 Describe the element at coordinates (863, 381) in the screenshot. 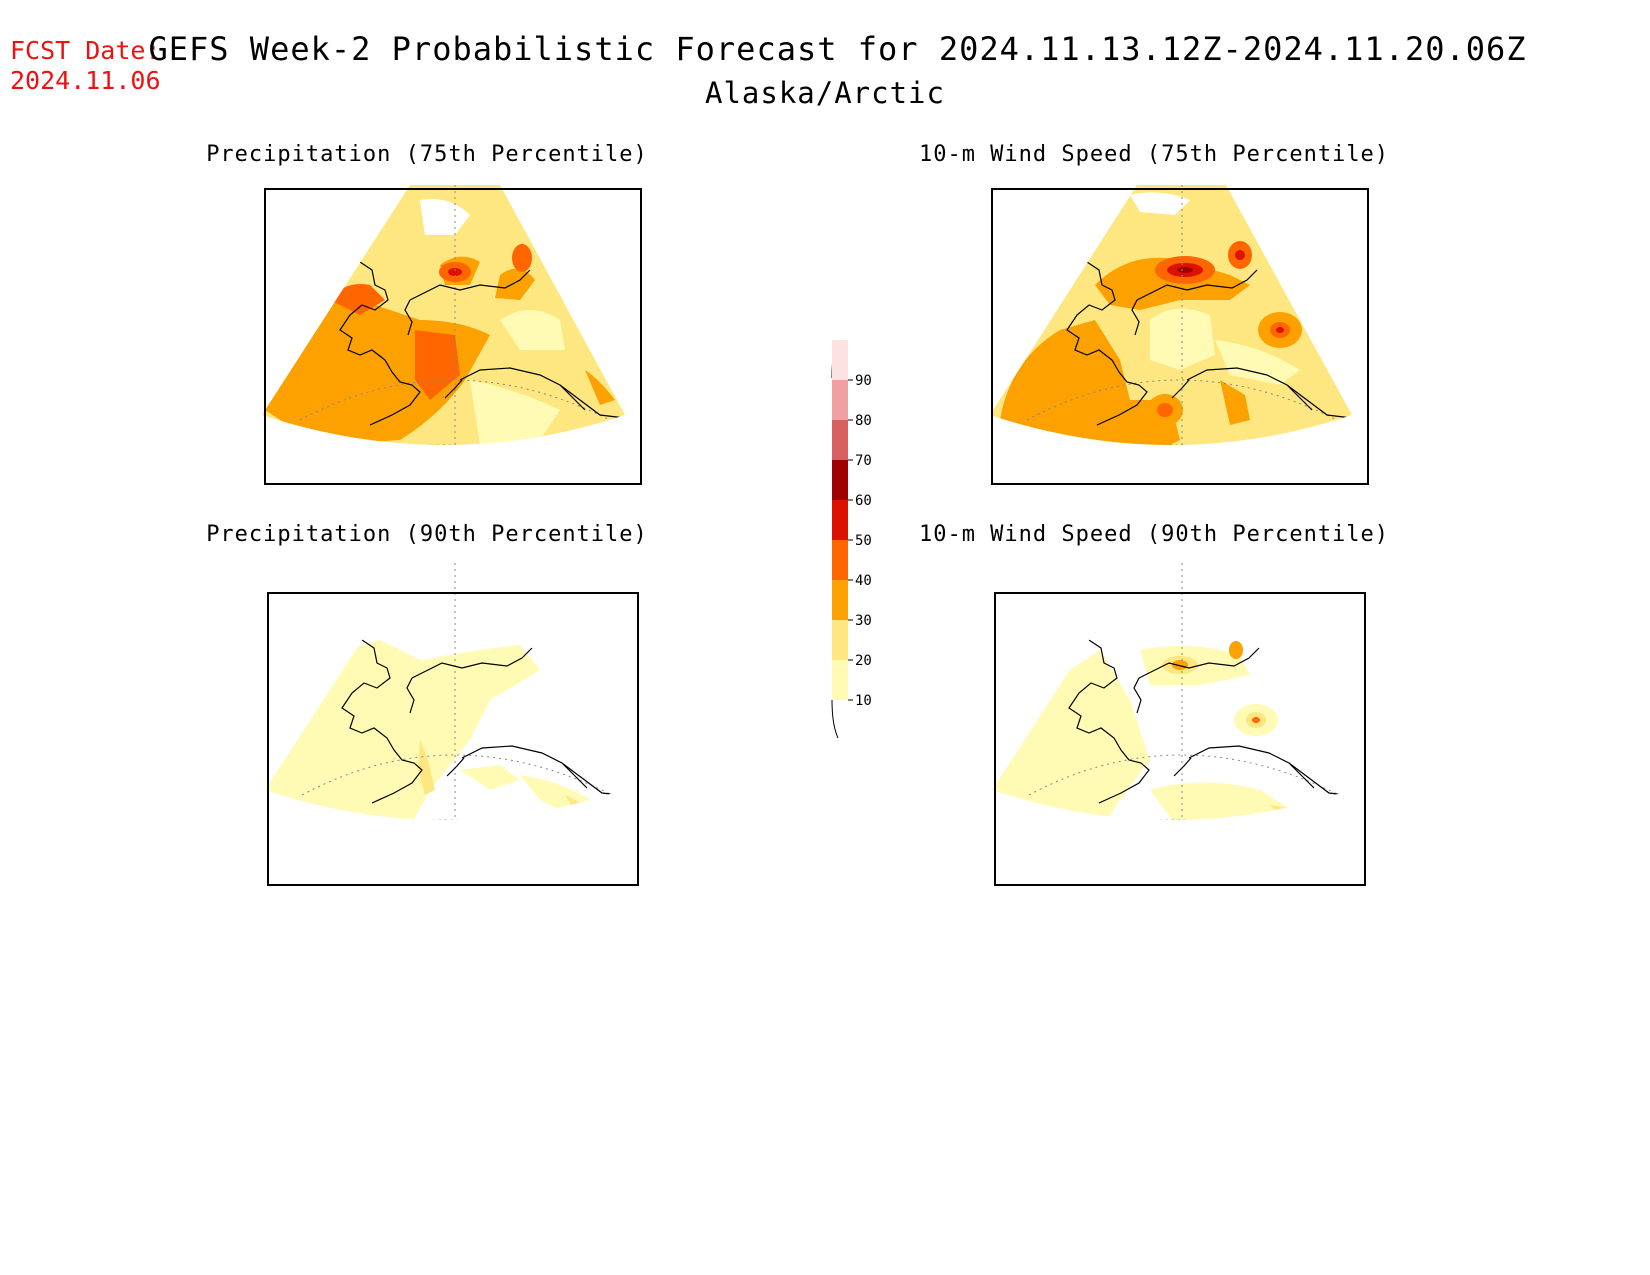

I see `colorbar-tick-label: 90` at that location.